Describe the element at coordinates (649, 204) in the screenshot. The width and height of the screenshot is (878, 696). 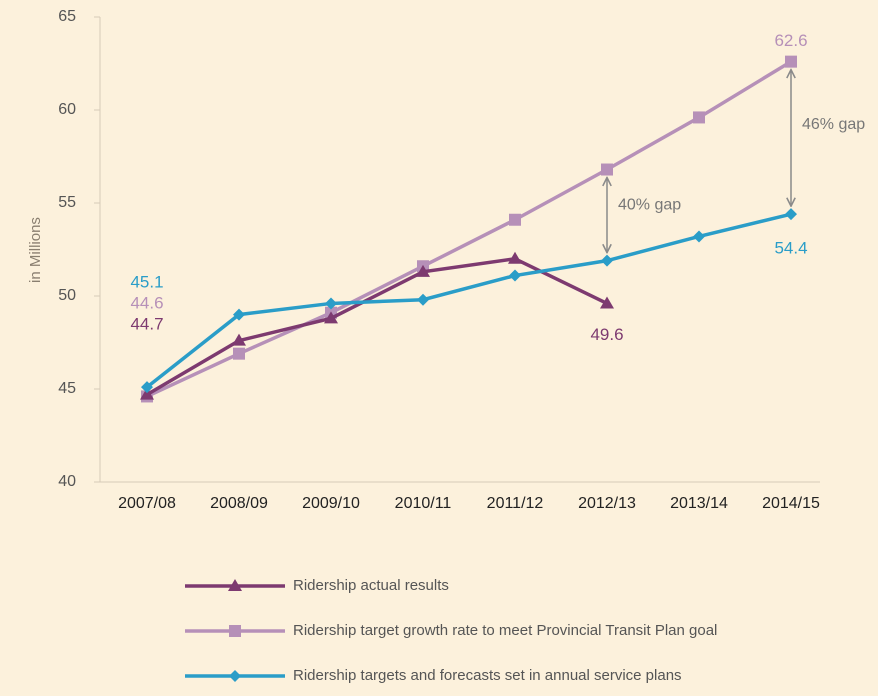
I see `gap-label: 40% gap` at that location.